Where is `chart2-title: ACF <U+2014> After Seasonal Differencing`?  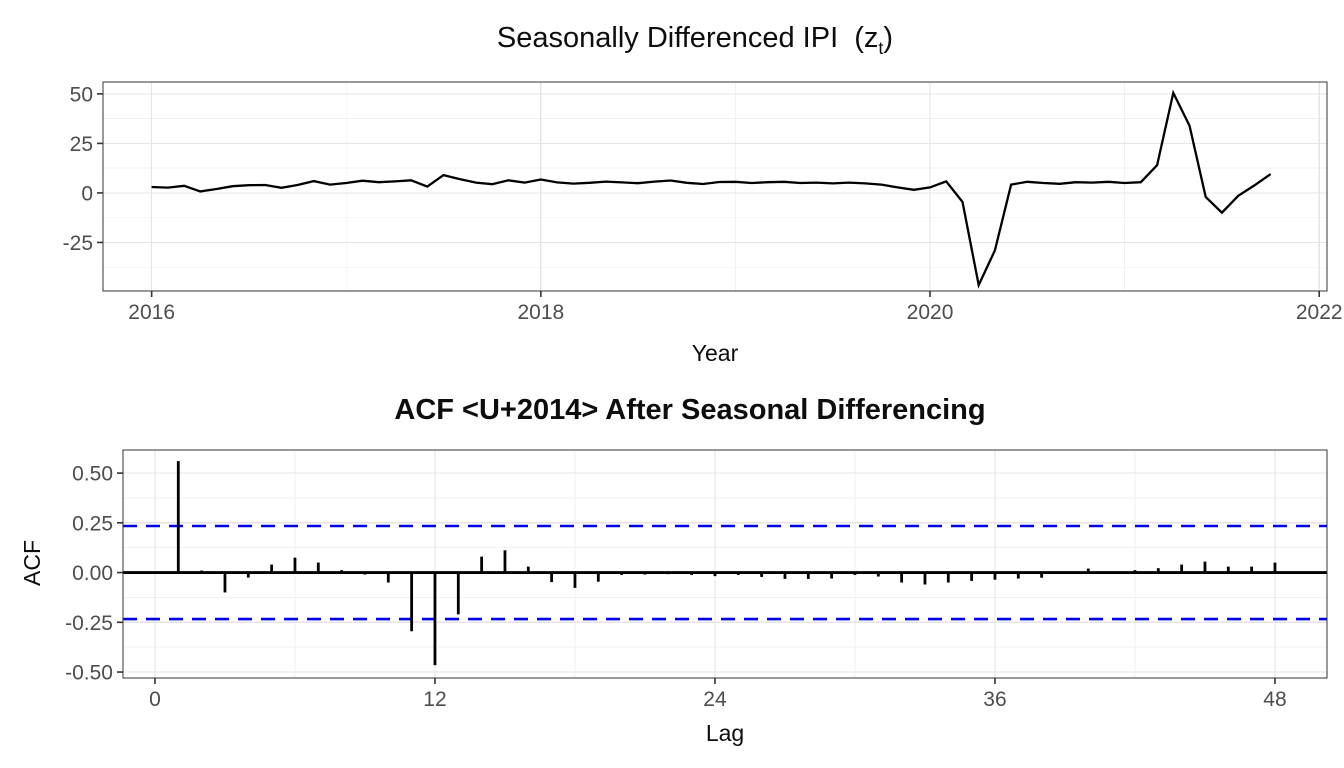 chart2-title: ACF <U+2014> After Seasonal Differencing is located at coordinates (690, 410).